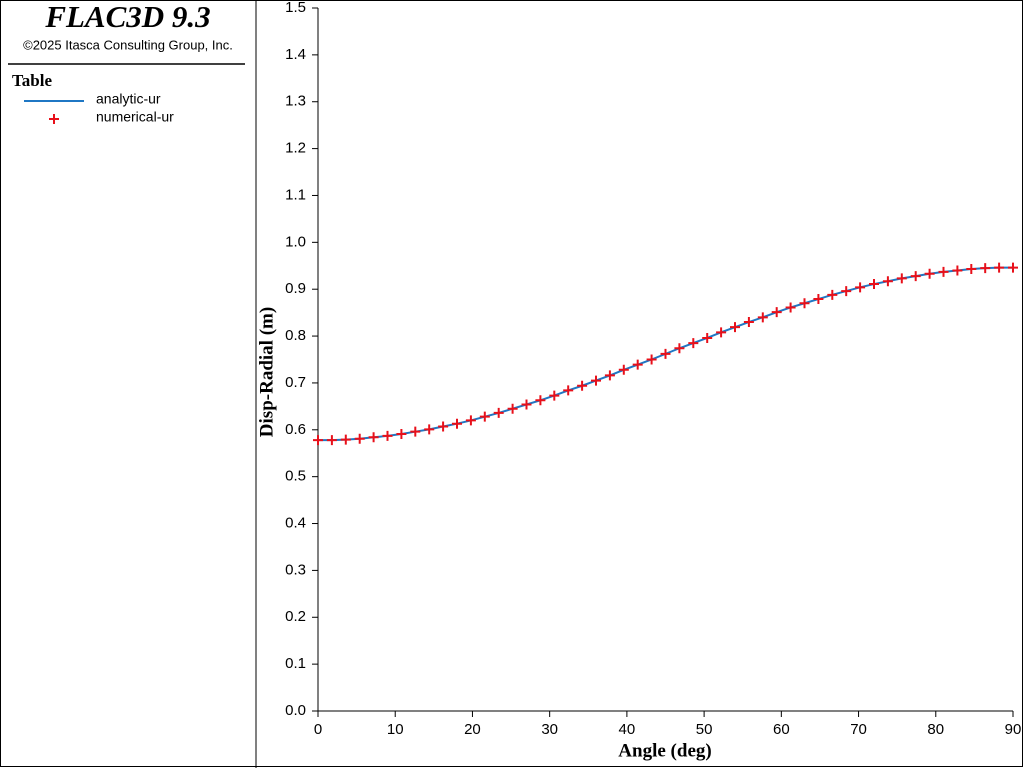 This screenshot has height=768, width=1024. What do you see at coordinates (295, 101) in the screenshot?
I see `y-tick-label: 1.3` at bounding box center [295, 101].